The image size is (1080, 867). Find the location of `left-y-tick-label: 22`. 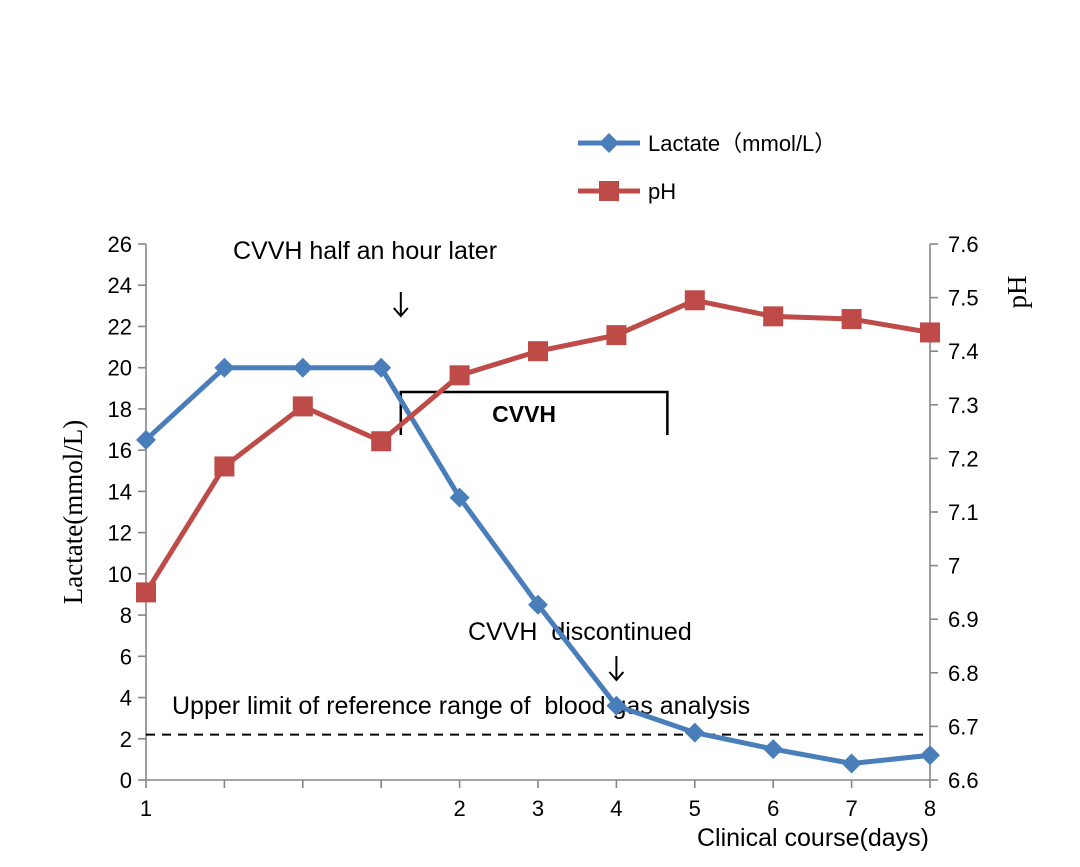

left-y-tick-label: 22 is located at coordinates (120, 326).